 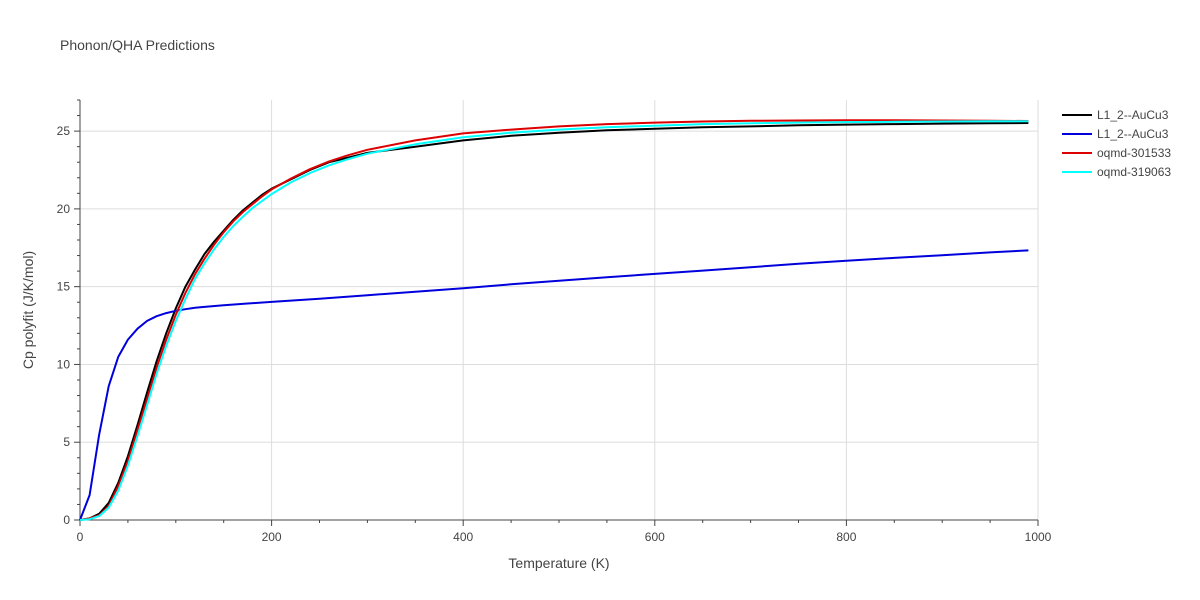 I want to click on x-tick-label: 600, so click(x=655, y=537).